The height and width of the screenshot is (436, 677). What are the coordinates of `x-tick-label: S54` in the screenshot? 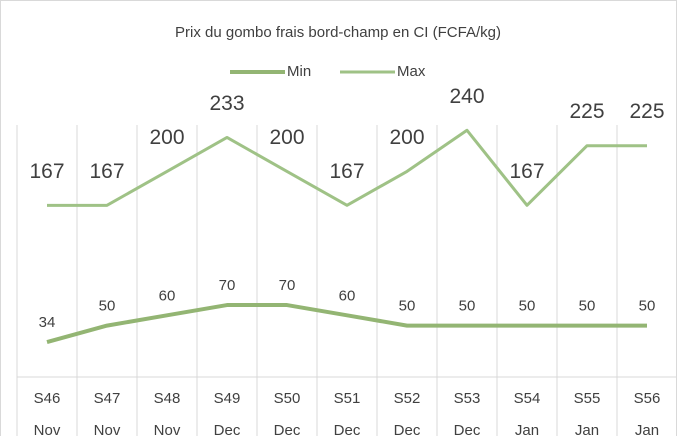 It's located at (527, 398).